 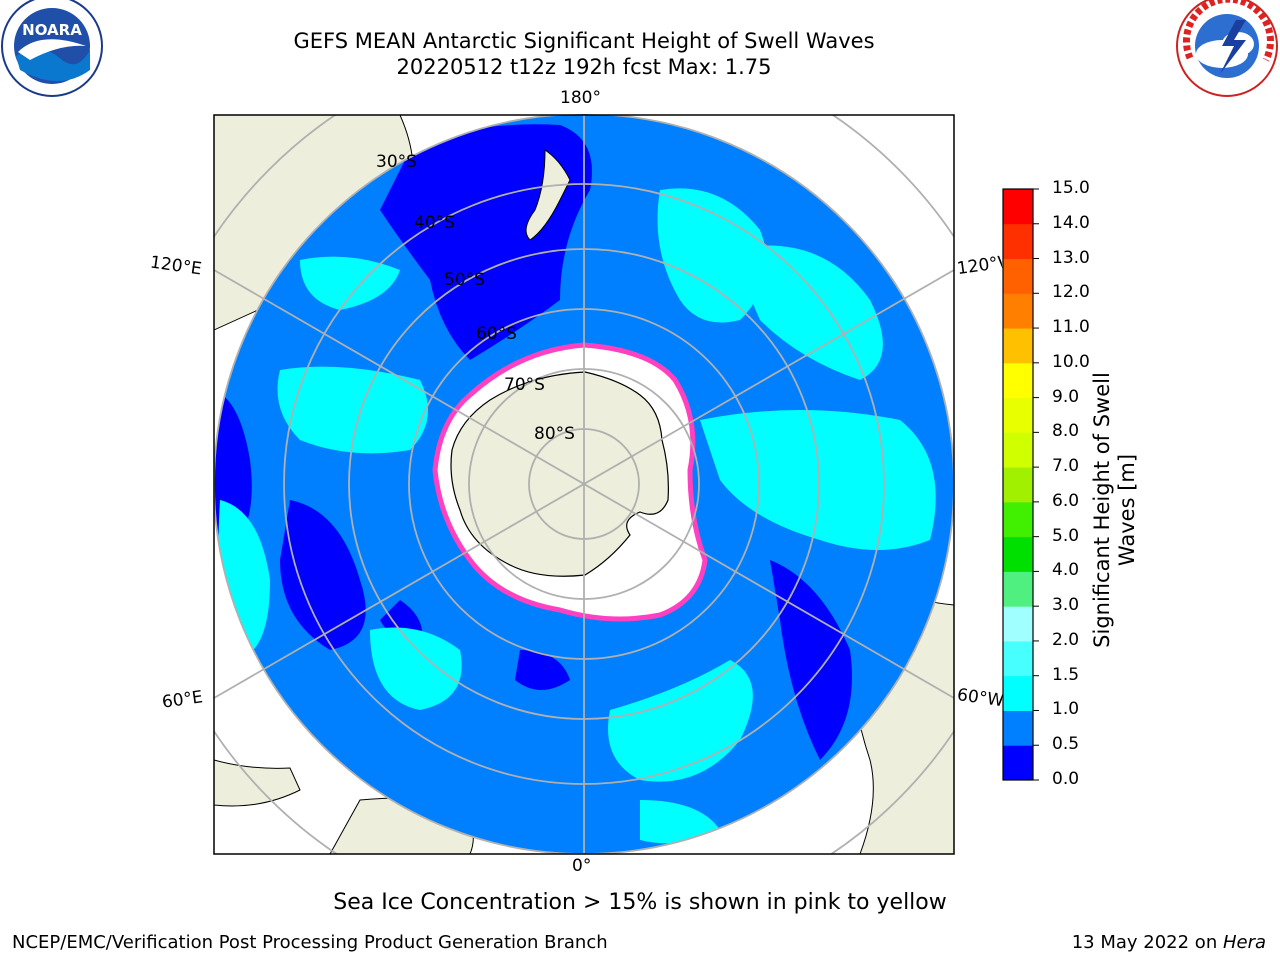 What do you see at coordinates (1066, 779) in the screenshot?
I see `colorbar-tick-label: 0.0` at bounding box center [1066, 779].